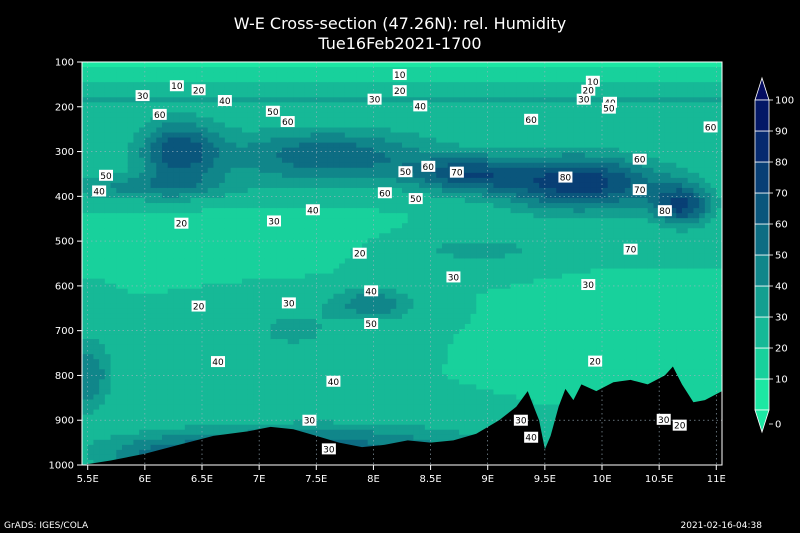  What do you see at coordinates (64, 152) in the screenshot?
I see `y-tick-label: 300` at bounding box center [64, 152].